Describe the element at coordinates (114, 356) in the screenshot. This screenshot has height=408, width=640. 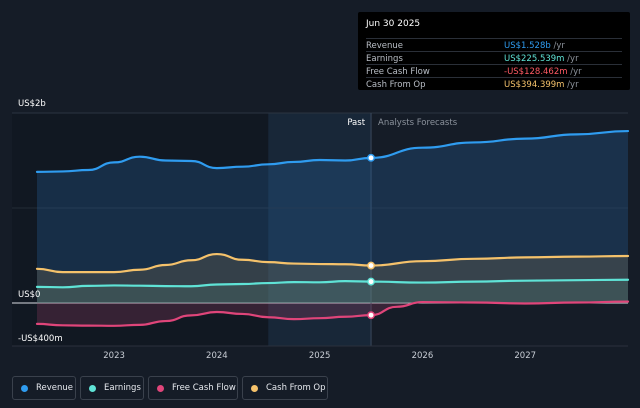
I see `x-tick-label: 2023` at that location.